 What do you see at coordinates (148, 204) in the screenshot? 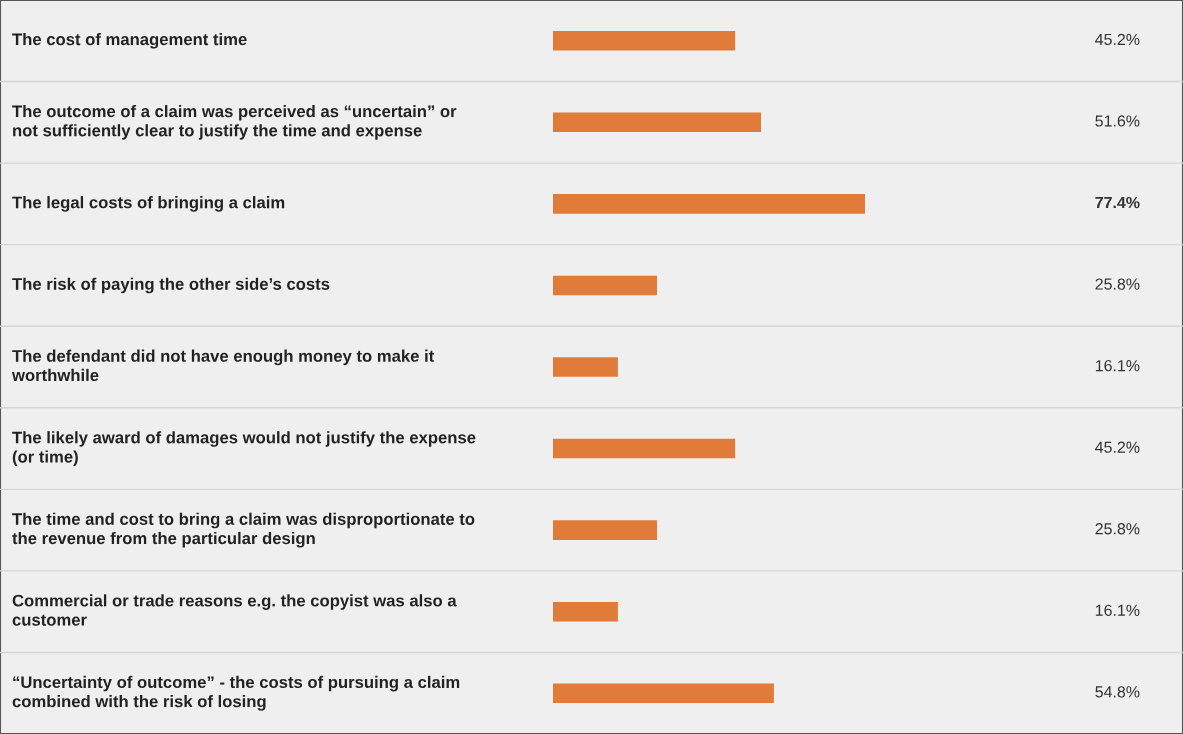
I see `y-tick-label: The legal costs of bringing a claim` at bounding box center [148, 204].